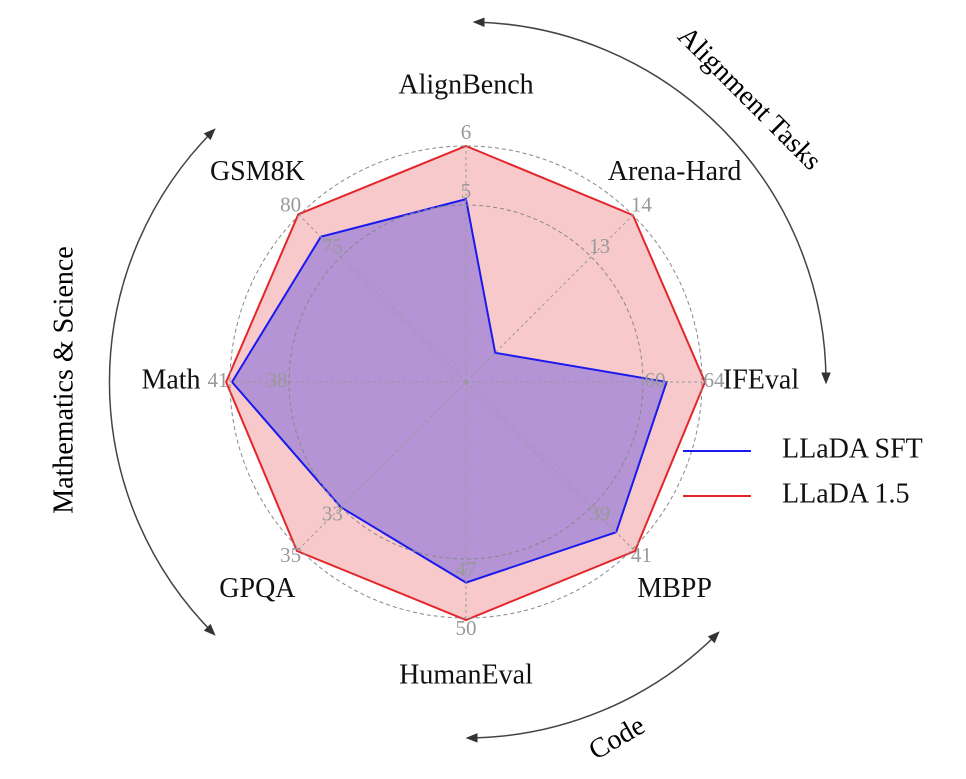 The width and height of the screenshot is (966, 779). Describe the element at coordinates (332, 513) in the screenshot. I see `tick-label: 33` at that location.